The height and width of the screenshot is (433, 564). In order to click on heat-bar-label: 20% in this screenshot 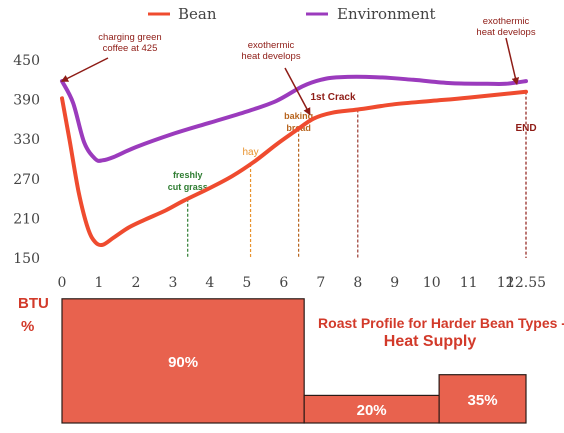, I will do `click(372, 410)`.